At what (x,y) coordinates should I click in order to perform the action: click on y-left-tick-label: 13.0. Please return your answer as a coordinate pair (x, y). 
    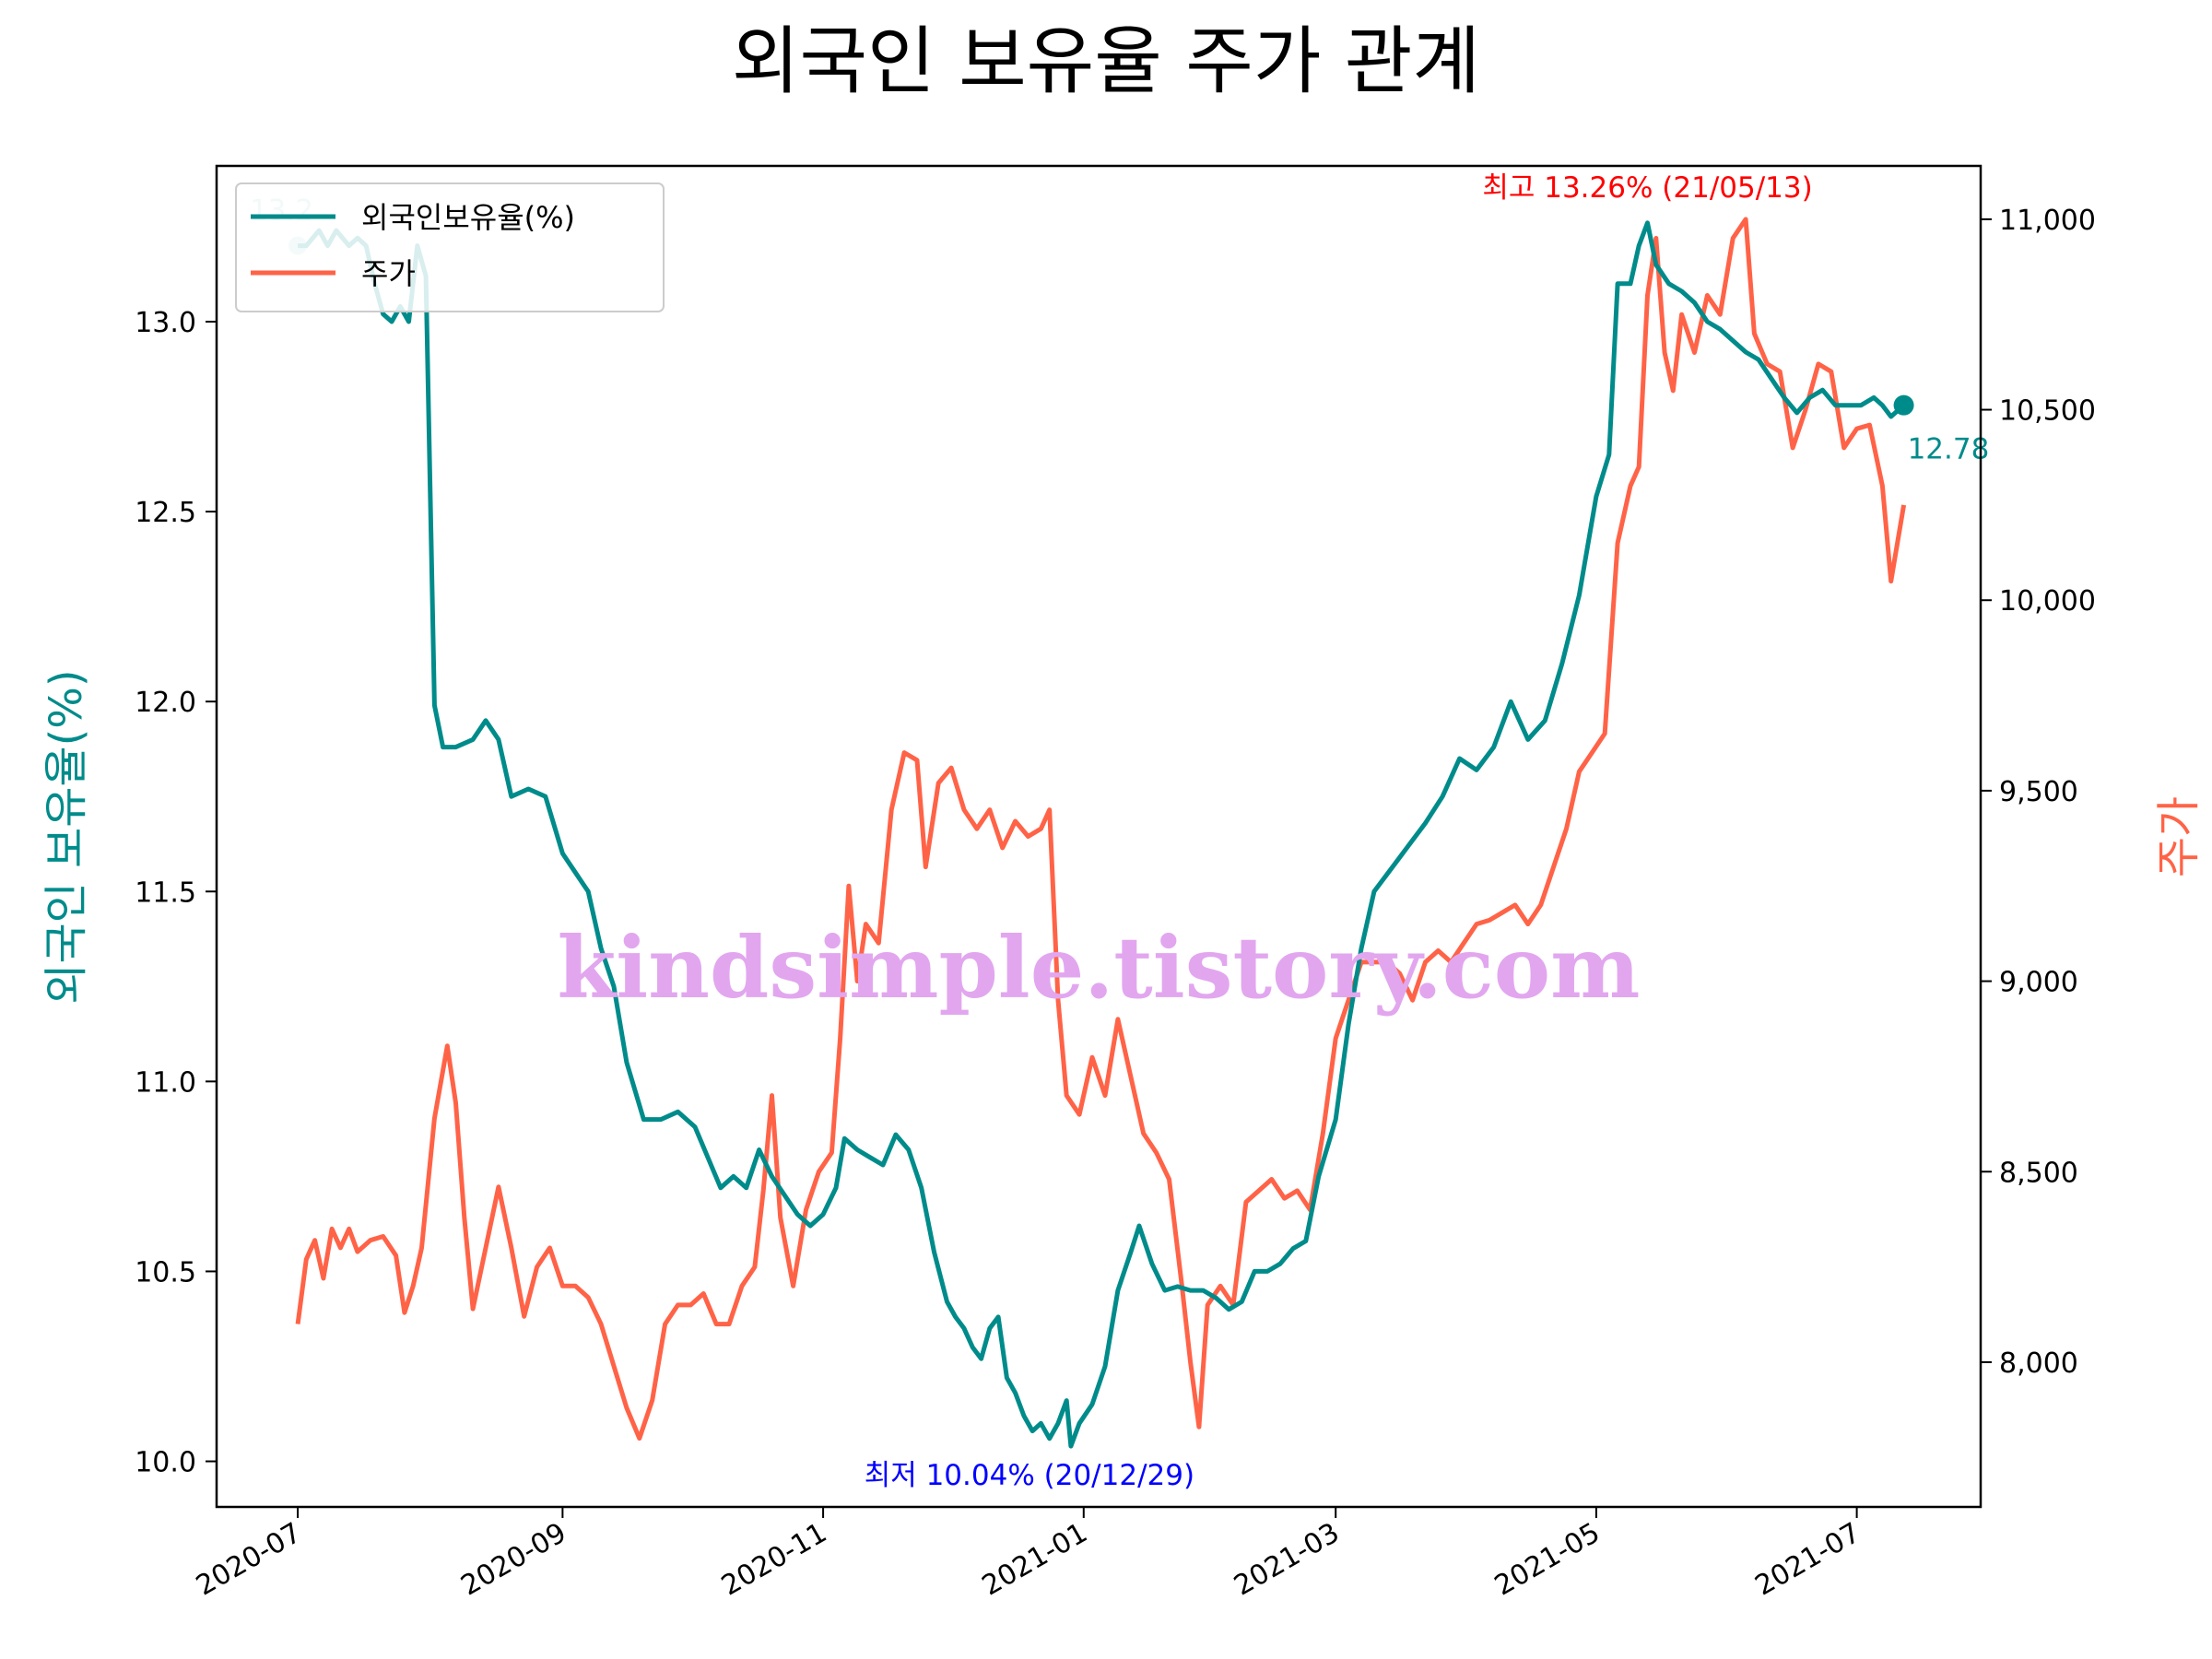
    Looking at the image, I should click on (165, 323).